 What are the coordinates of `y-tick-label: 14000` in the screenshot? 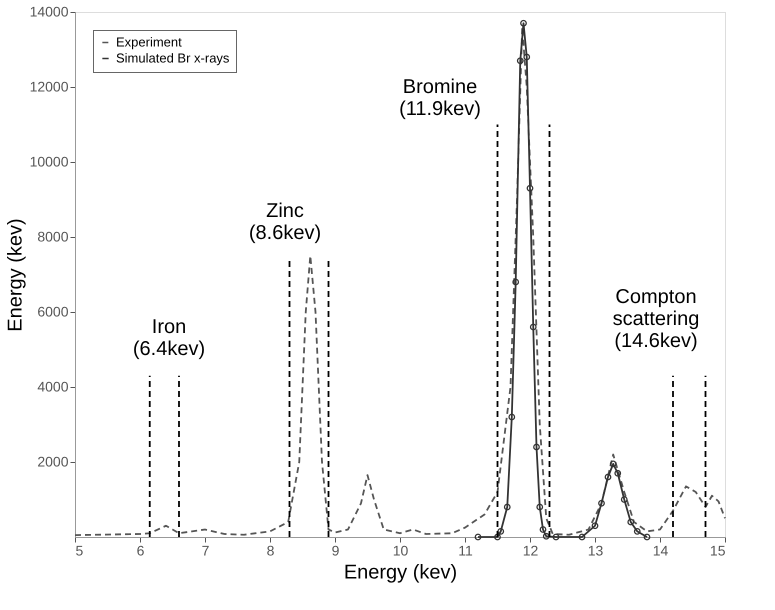 It's located at (49, 12).